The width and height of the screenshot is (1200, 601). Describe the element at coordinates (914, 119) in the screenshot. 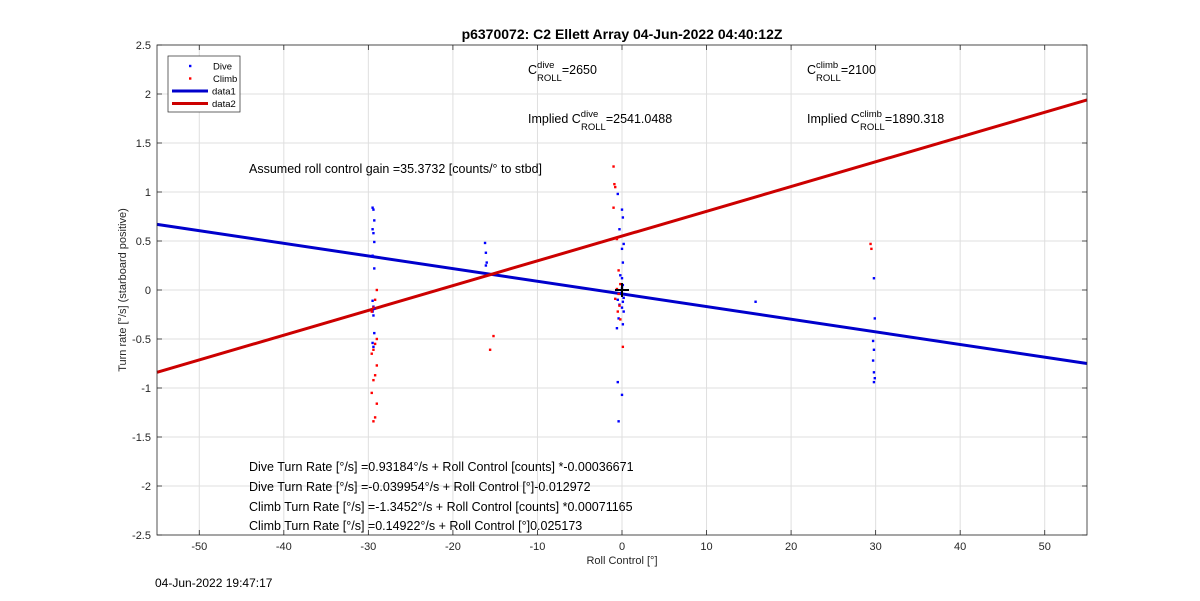

I see `implied-climb-value: =1890.318` at that location.